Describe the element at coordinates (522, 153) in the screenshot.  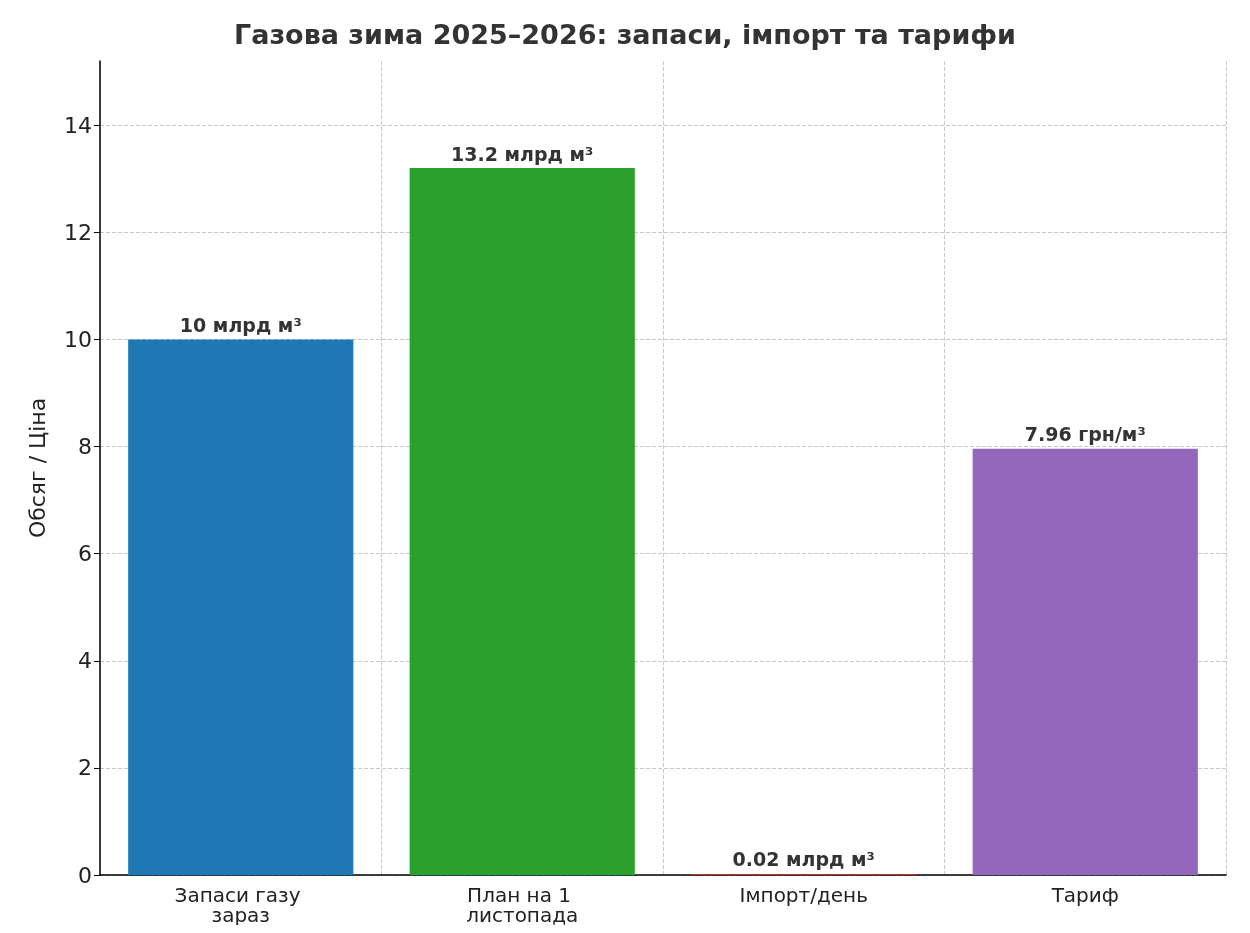
I see `data-label: 13.2 млрд м³` at that location.